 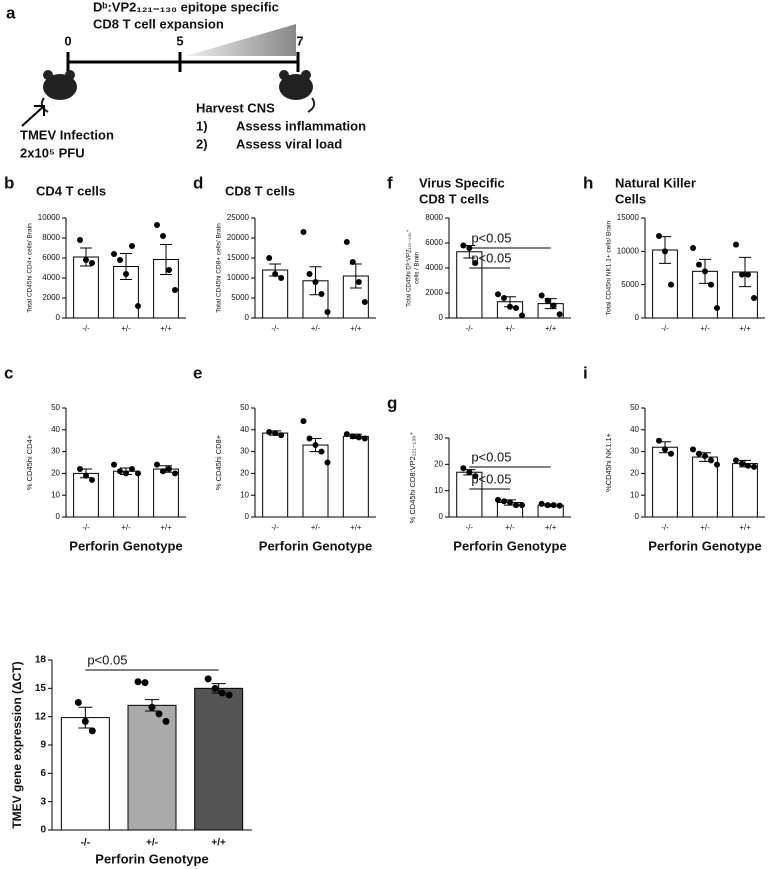 I want to click on step-text: Assess inflammation, so click(x=301, y=125).